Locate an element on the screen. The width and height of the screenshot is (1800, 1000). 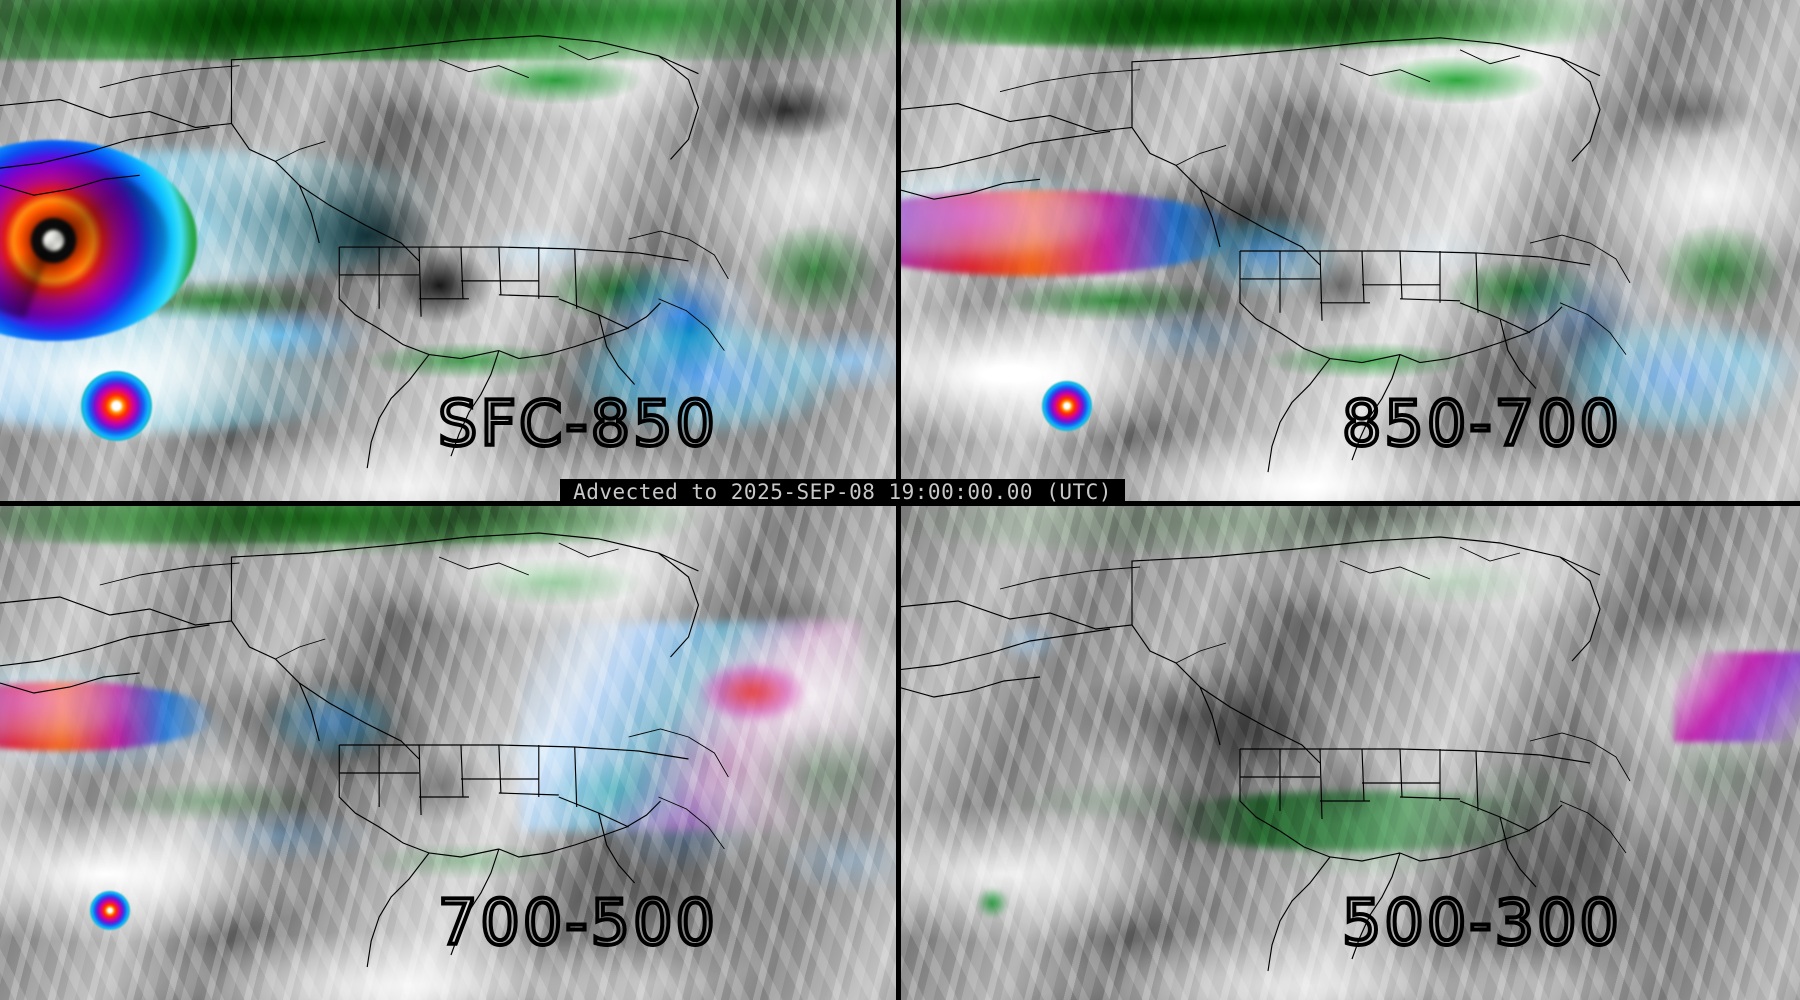
great-basin-moisture is located at coordinates (1268, 255).